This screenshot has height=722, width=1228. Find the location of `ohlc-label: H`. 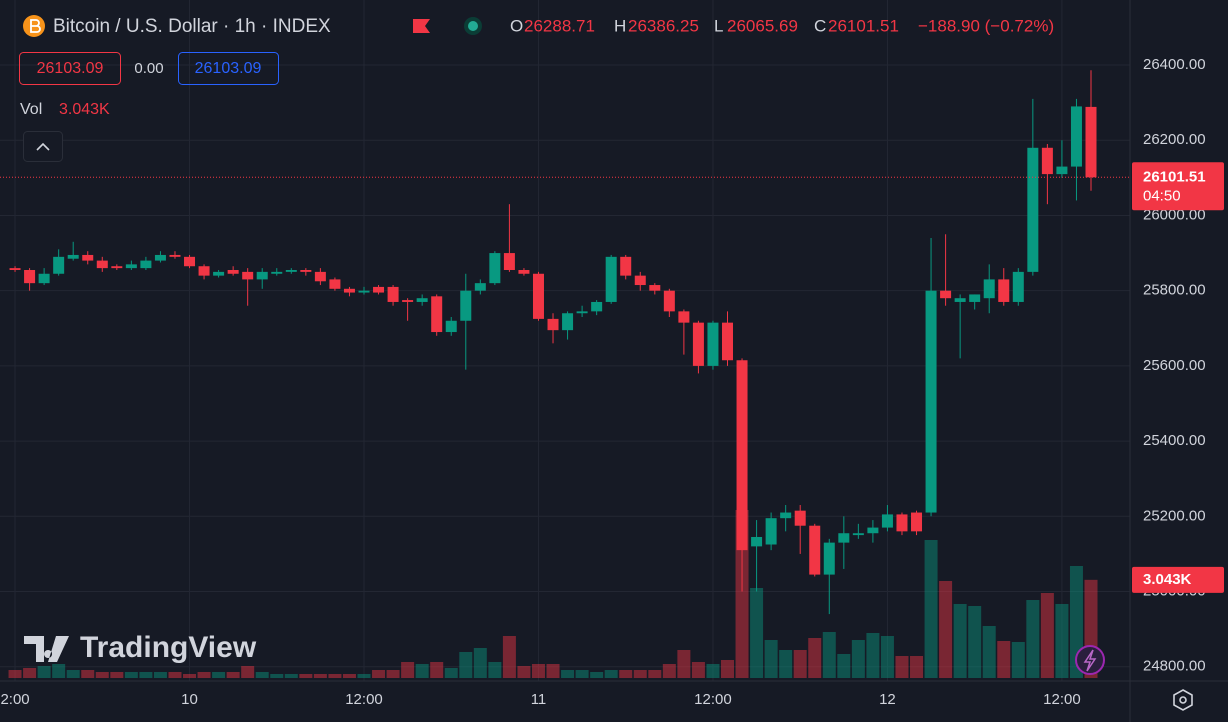

ohlc-label: H is located at coordinates (620, 25).